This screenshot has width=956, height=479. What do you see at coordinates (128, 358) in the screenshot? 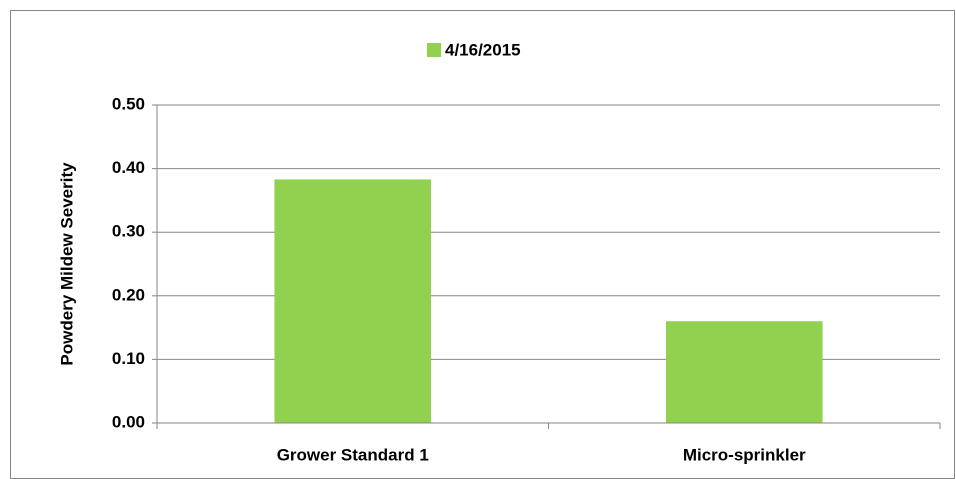
I see `y-tick-label: 0.10` at bounding box center [128, 358].